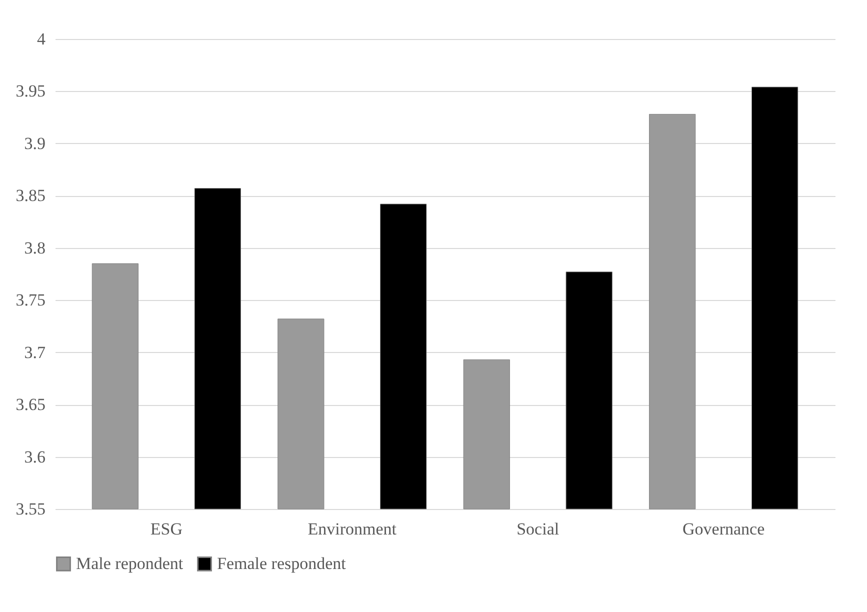  Describe the element at coordinates (31, 91) in the screenshot. I see `y-tick-label: 3.95` at that location.